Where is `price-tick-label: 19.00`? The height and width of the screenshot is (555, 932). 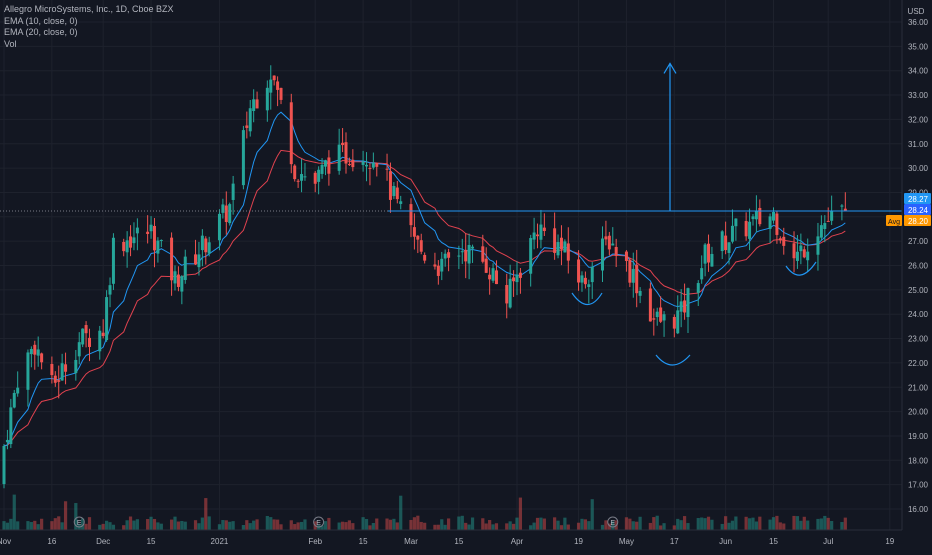
price-tick-label: 19.00 is located at coordinates (918, 436).